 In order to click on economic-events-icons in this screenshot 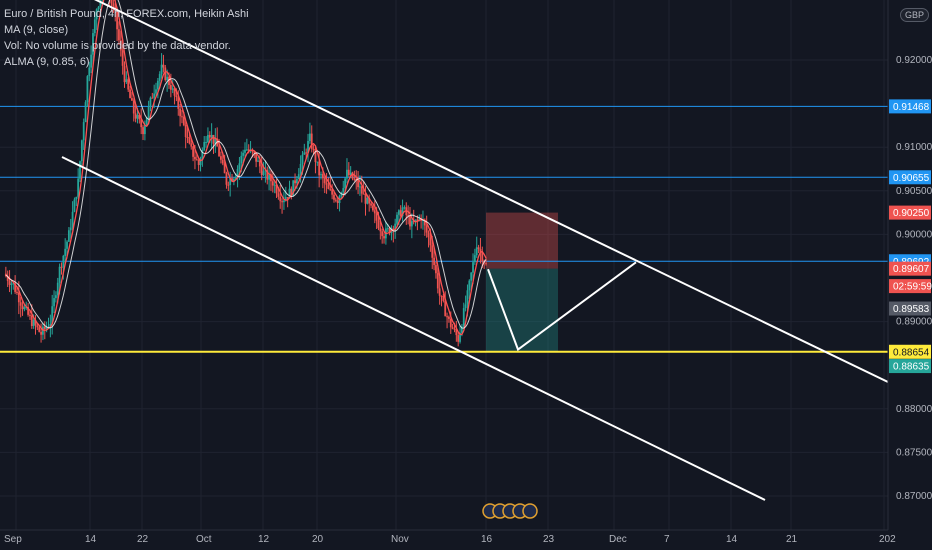, I will do `click(510, 511)`.